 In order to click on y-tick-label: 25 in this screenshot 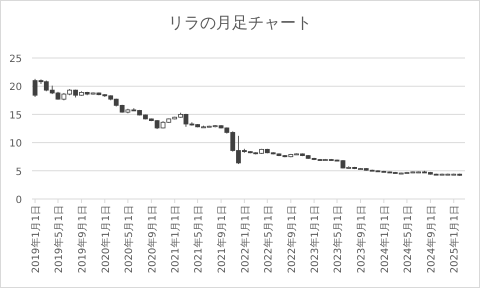, I will do `click(15, 59)`.